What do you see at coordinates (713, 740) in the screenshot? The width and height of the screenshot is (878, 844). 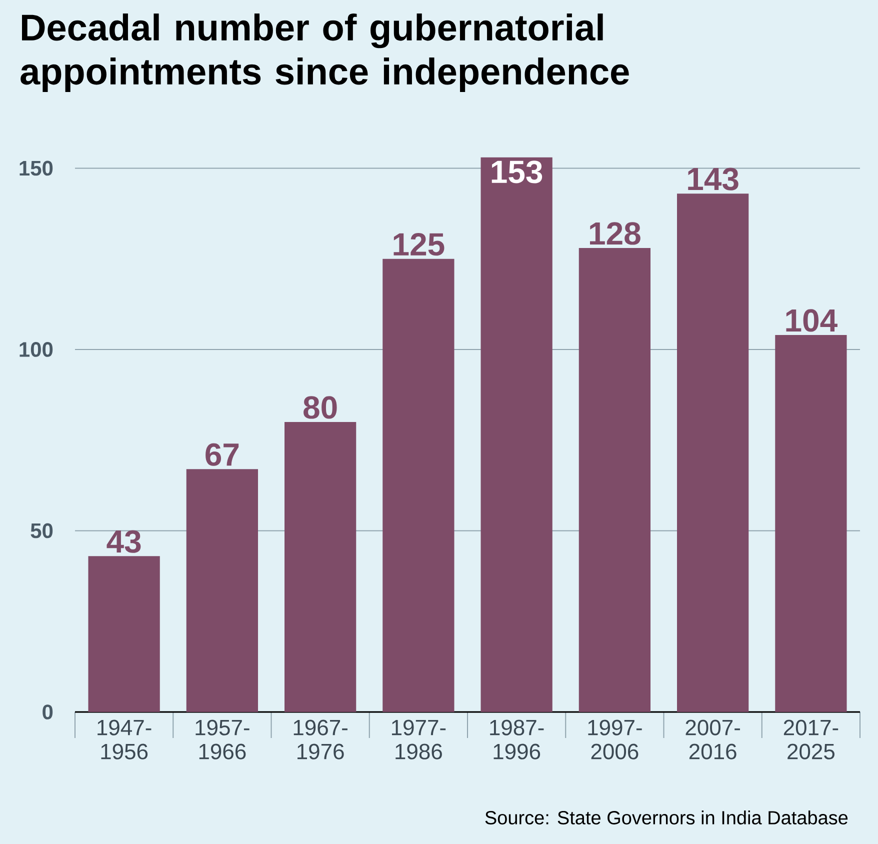 I see `x-tick-label: 2007-2016` at bounding box center [713, 740].